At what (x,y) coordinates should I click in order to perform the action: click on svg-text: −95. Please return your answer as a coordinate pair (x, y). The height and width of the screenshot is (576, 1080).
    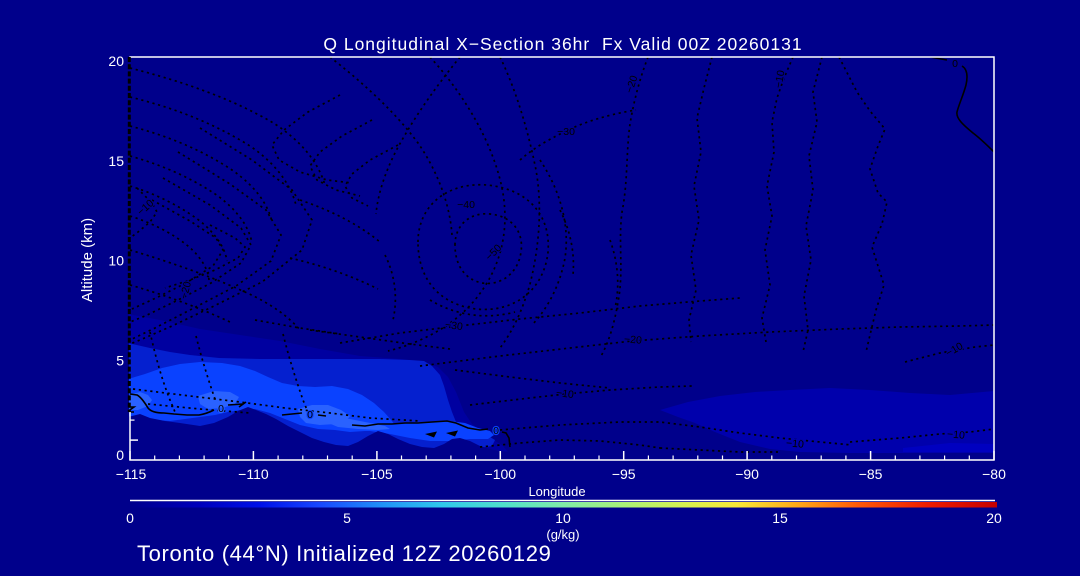
    Looking at the image, I should click on (624, 474).